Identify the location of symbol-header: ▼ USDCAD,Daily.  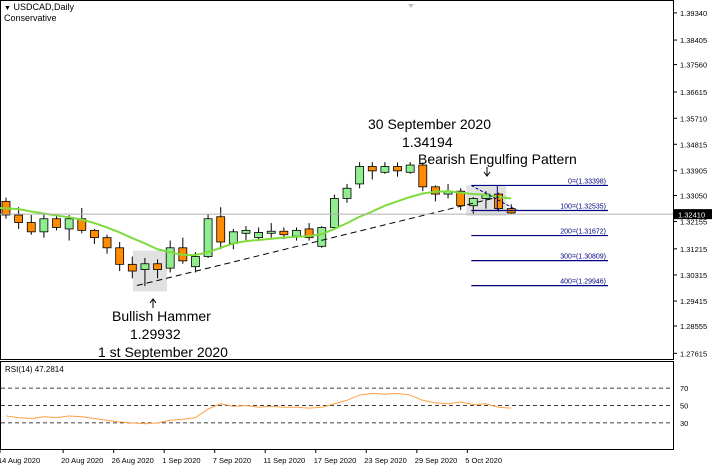
(39, 7).